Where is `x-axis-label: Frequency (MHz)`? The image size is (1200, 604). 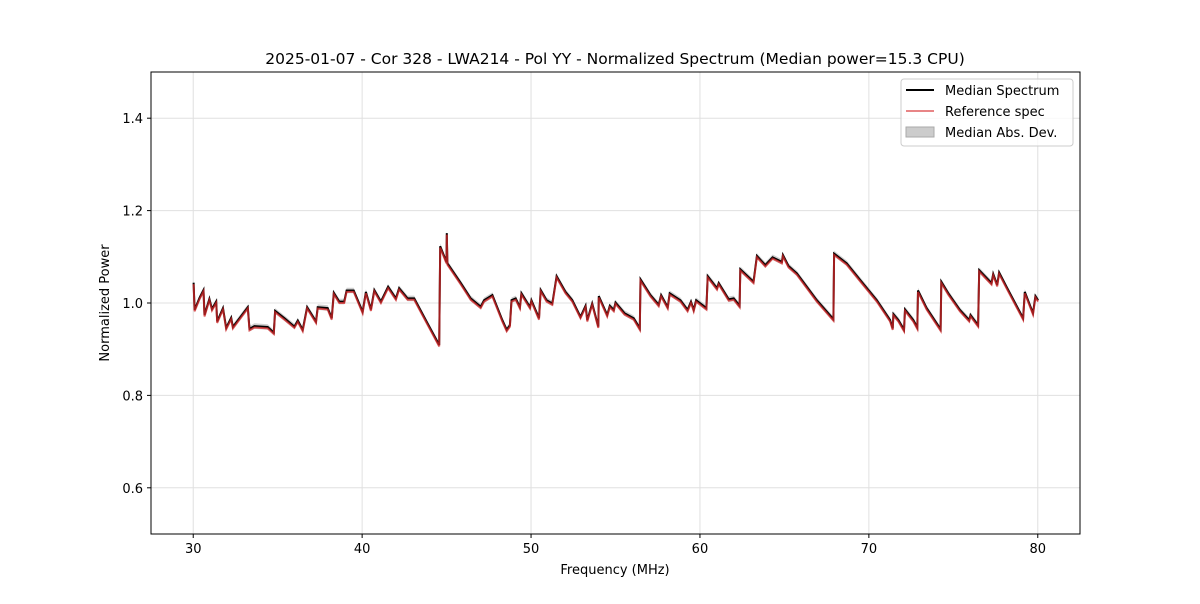
x-axis-label: Frequency (MHz) is located at coordinates (614, 570).